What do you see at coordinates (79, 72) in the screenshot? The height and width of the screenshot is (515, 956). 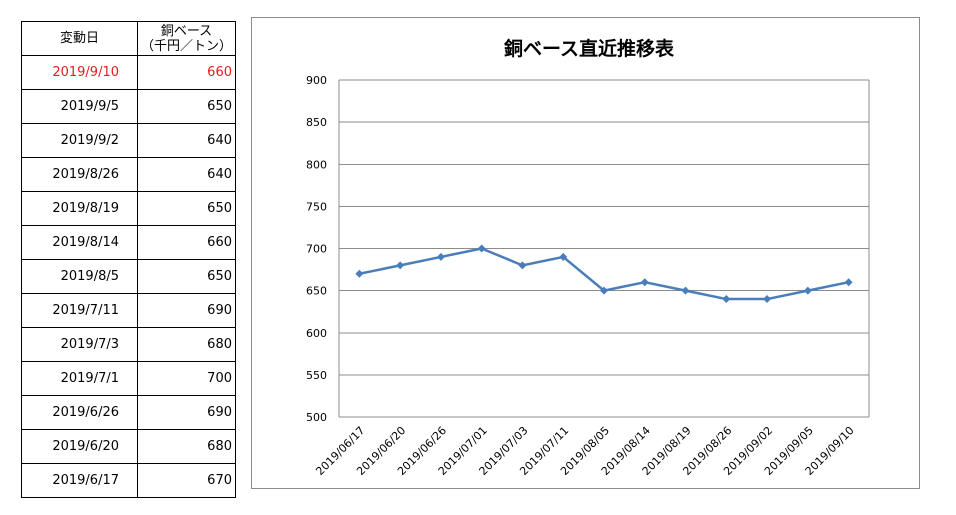 I see `row-date: 2019/9/10` at bounding box center [79, 72].